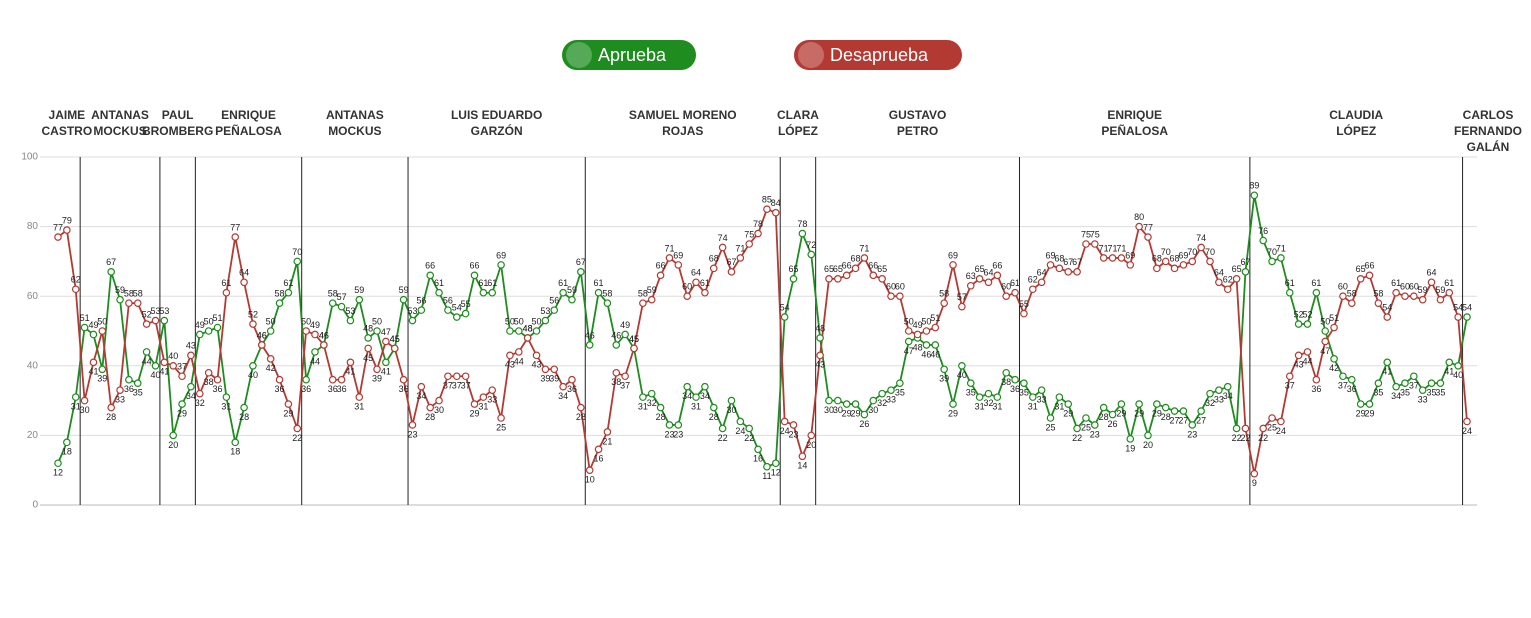 This screenshot has height=618, width=1531. Describe the element at coordinates (474, 266) in the screenshot. I see `data-label: 66` at that location.